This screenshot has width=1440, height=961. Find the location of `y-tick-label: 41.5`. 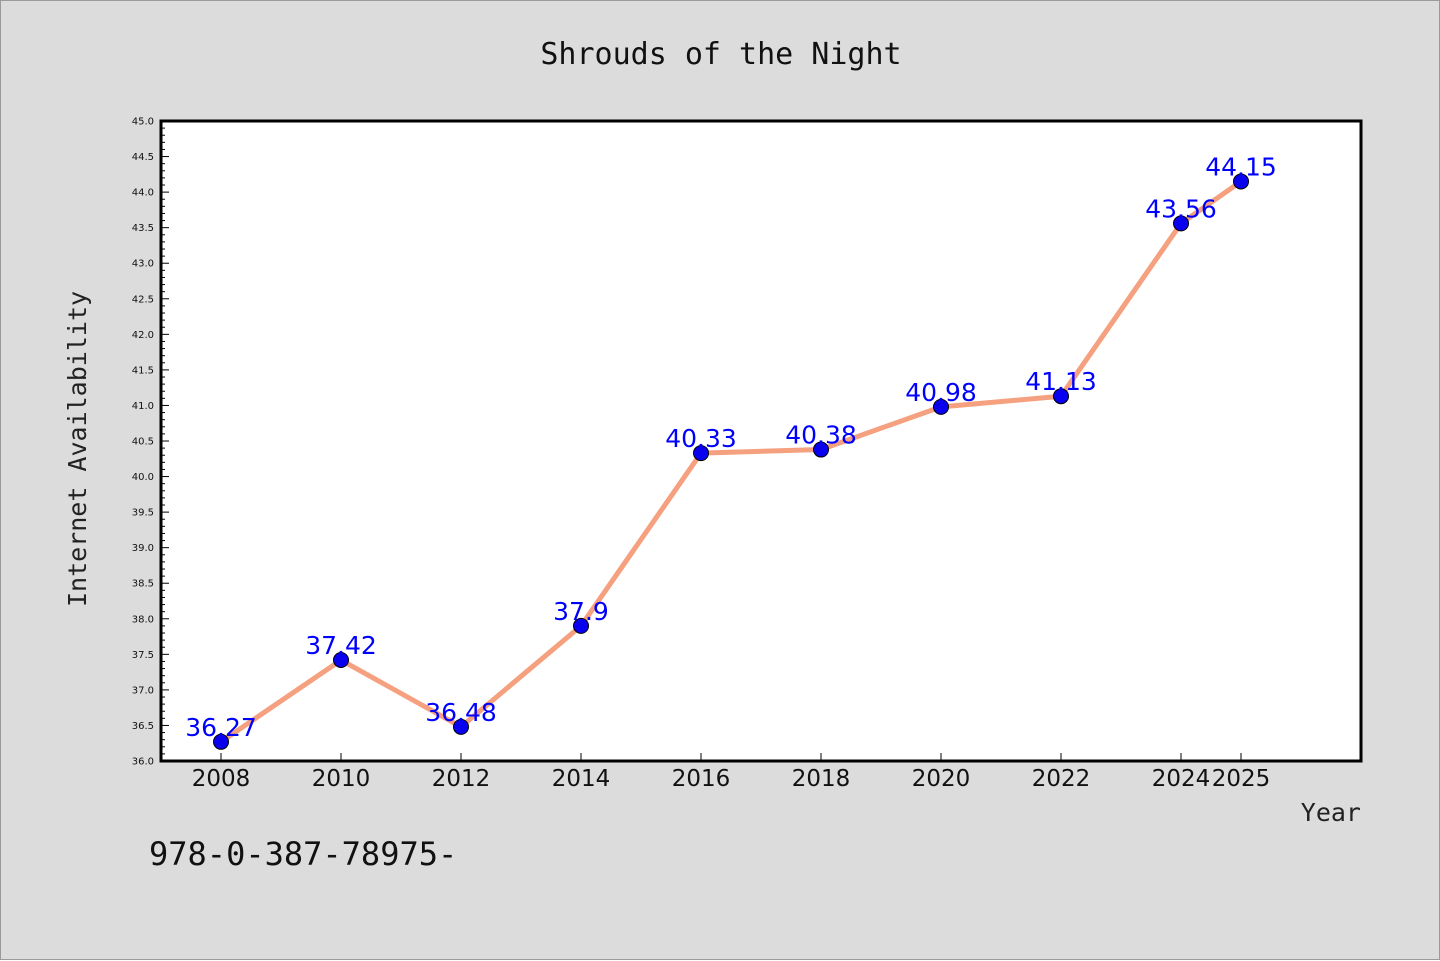

y-tick-label: 41.5 is located at coordinates (143, 370).